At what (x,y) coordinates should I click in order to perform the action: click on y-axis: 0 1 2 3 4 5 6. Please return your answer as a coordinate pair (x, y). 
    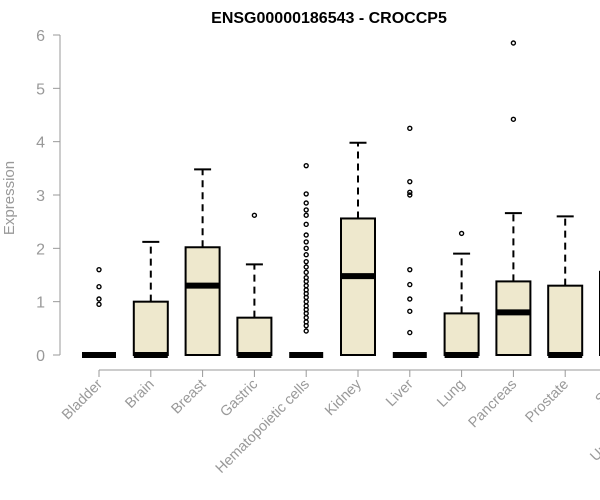
    Looking at the image, I should click on (48, 196).